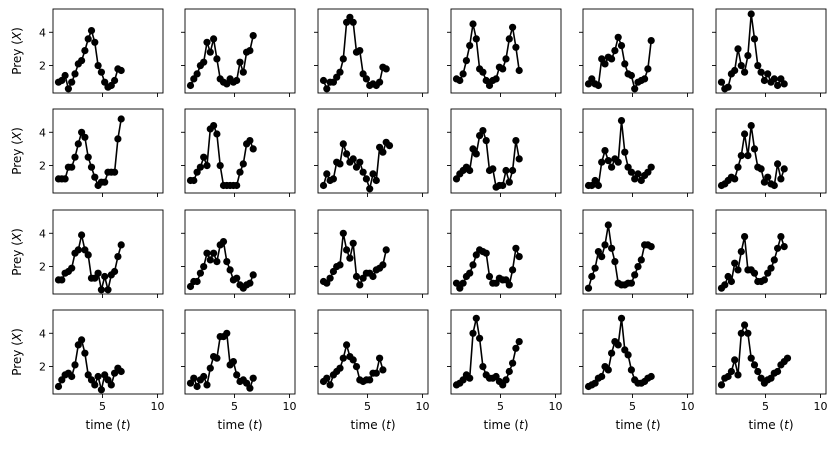  I want to click on y-axis-label: Prey (X), so click(17, 252).